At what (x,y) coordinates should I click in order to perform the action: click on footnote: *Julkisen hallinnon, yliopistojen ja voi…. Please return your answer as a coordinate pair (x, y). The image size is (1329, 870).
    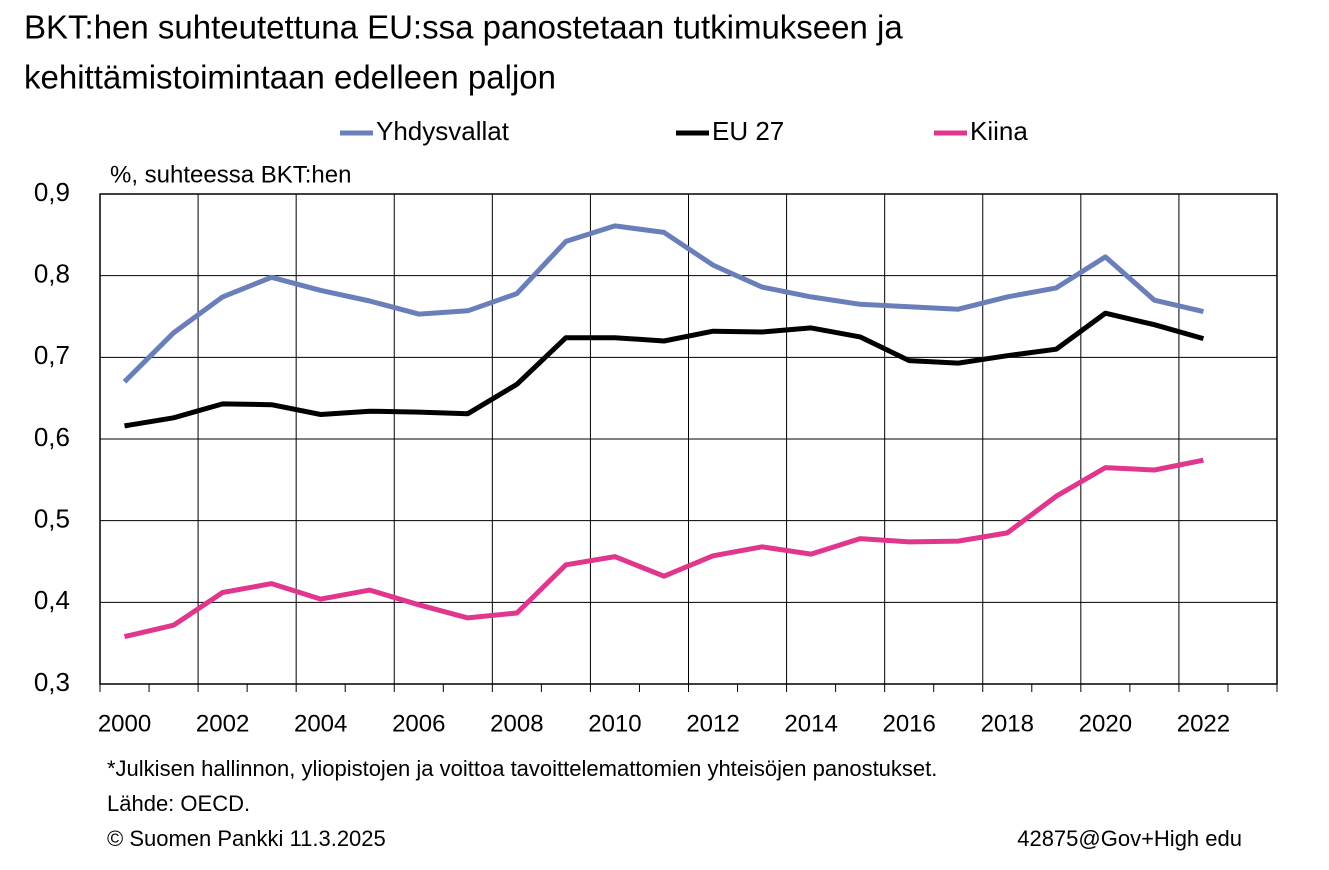
    Looking at the image, I should click on (522, 768).